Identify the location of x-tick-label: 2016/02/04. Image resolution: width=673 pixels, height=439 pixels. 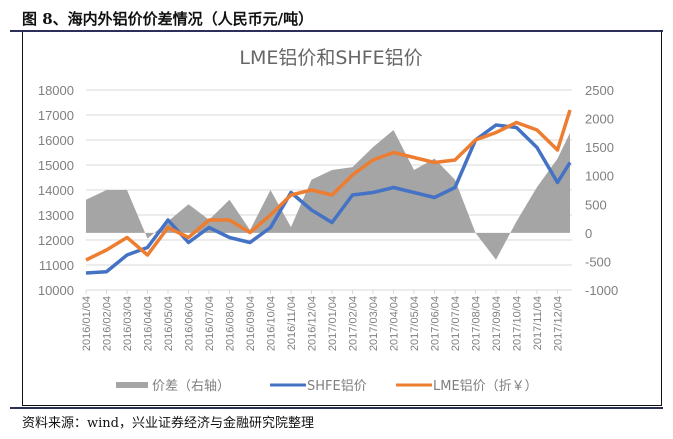
(108, 323).